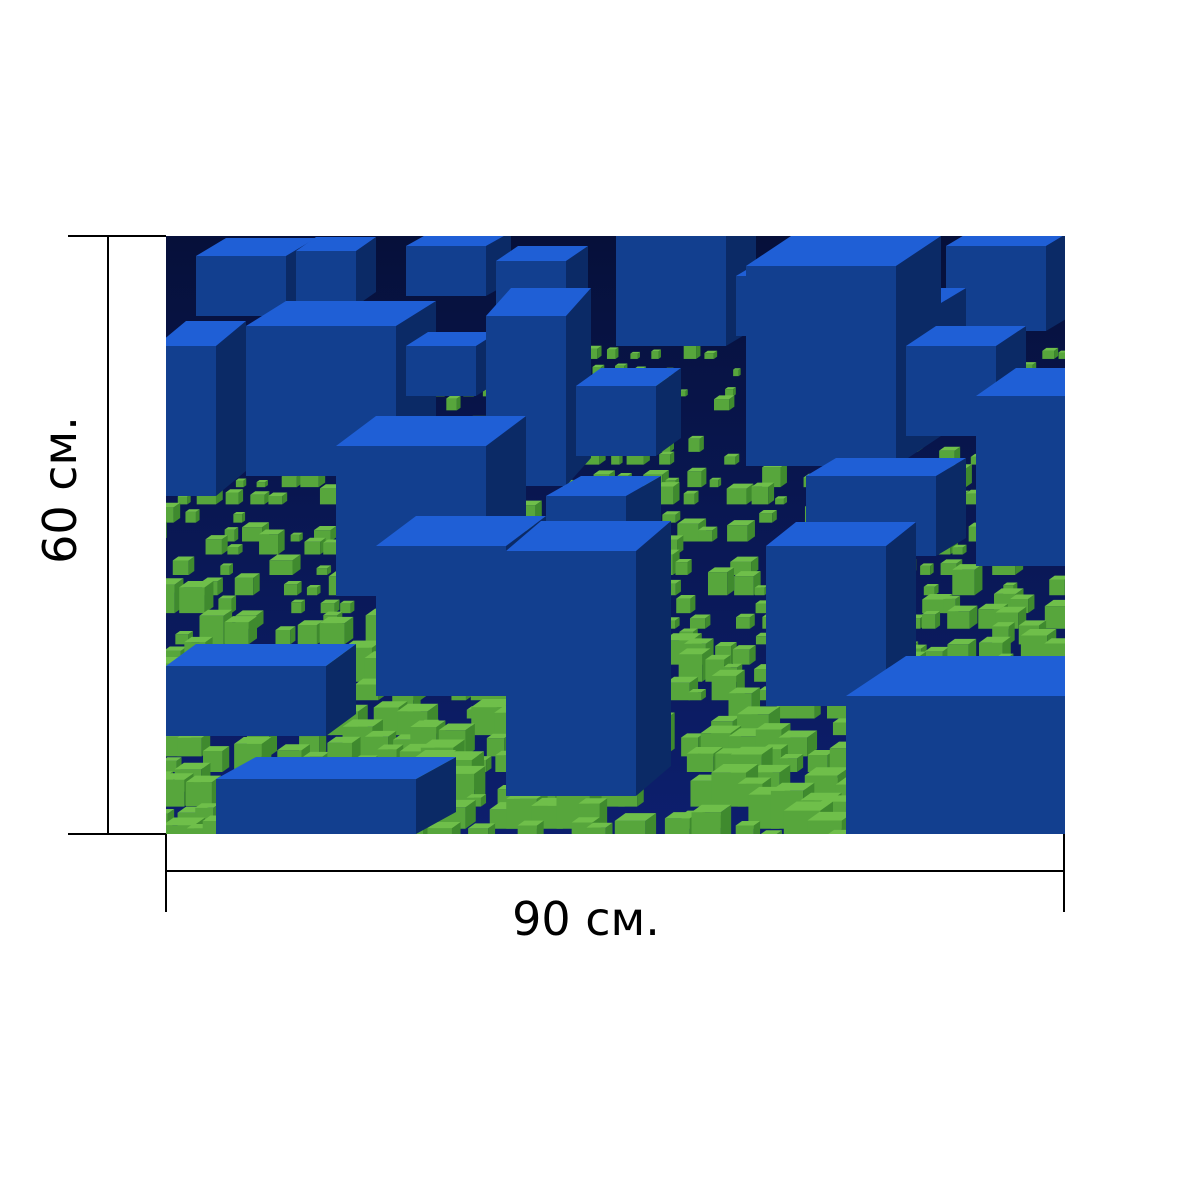 The height and width of the screenshot is (1200, 1200). Describe the element at coordinates (653, 658) in the screenshot. I see `blue-block-20-side` at that location.